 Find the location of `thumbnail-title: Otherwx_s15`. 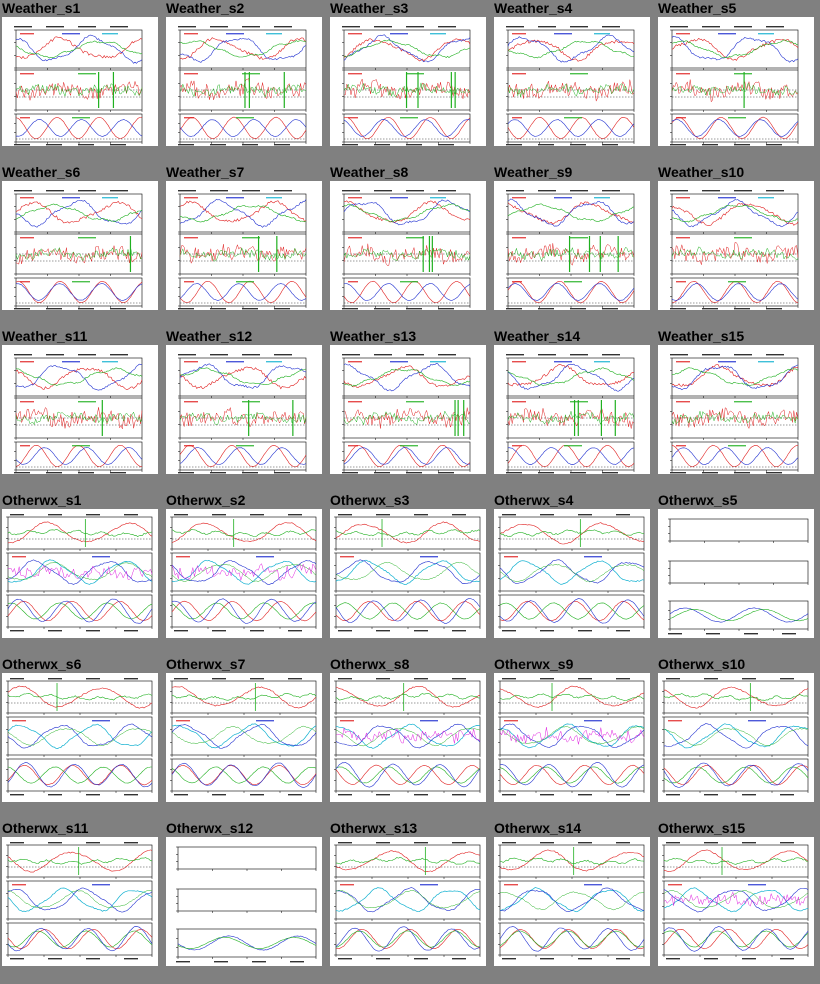

thumbnail-title: Otherwx_s15 is located at coordinates (702, 828).